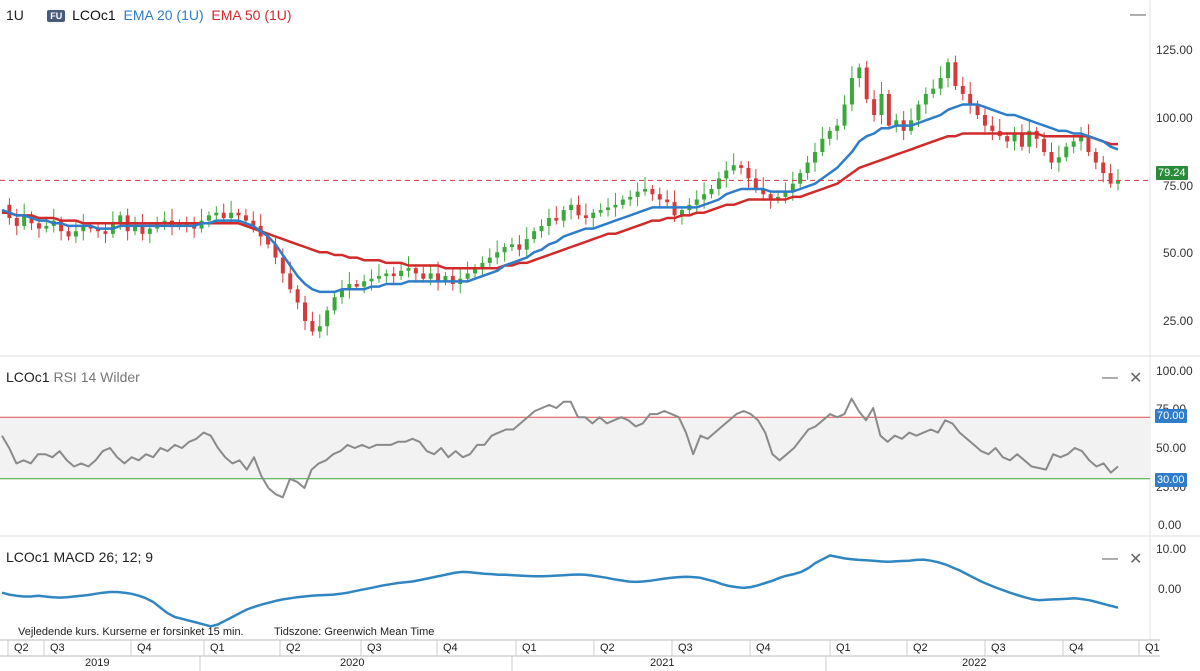 Image resolution: width=1200 pixels, height=671 pixels. I want to click on rsi-ytick: 0.00, so click(1170, 525).